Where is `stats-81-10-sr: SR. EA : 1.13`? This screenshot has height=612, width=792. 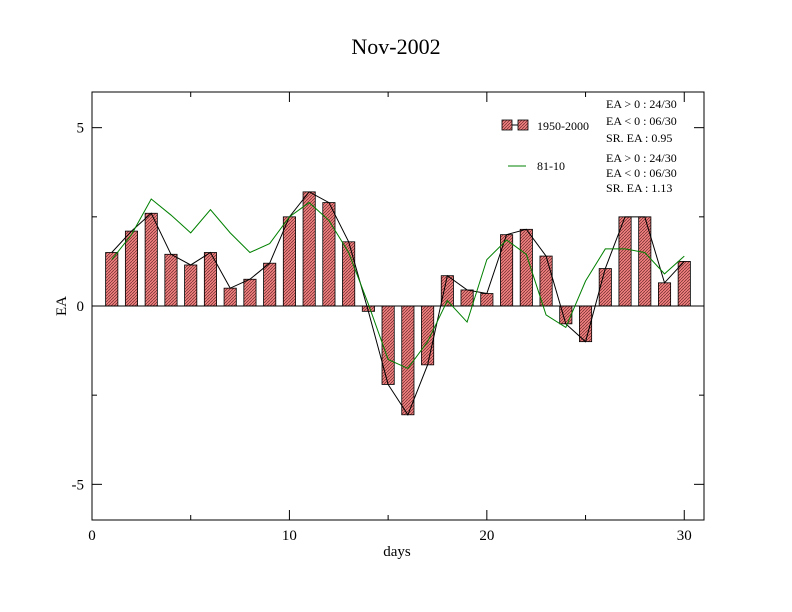 stats-81-10-sr: SR. EA : 1.13 is located at coordinates (639, 188).